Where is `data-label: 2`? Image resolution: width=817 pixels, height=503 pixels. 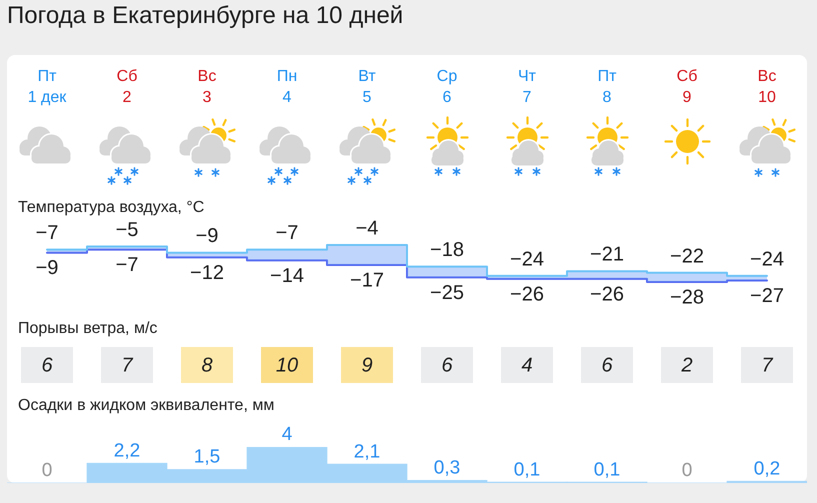 data-label: 2 is located at coordinates (686, 365).